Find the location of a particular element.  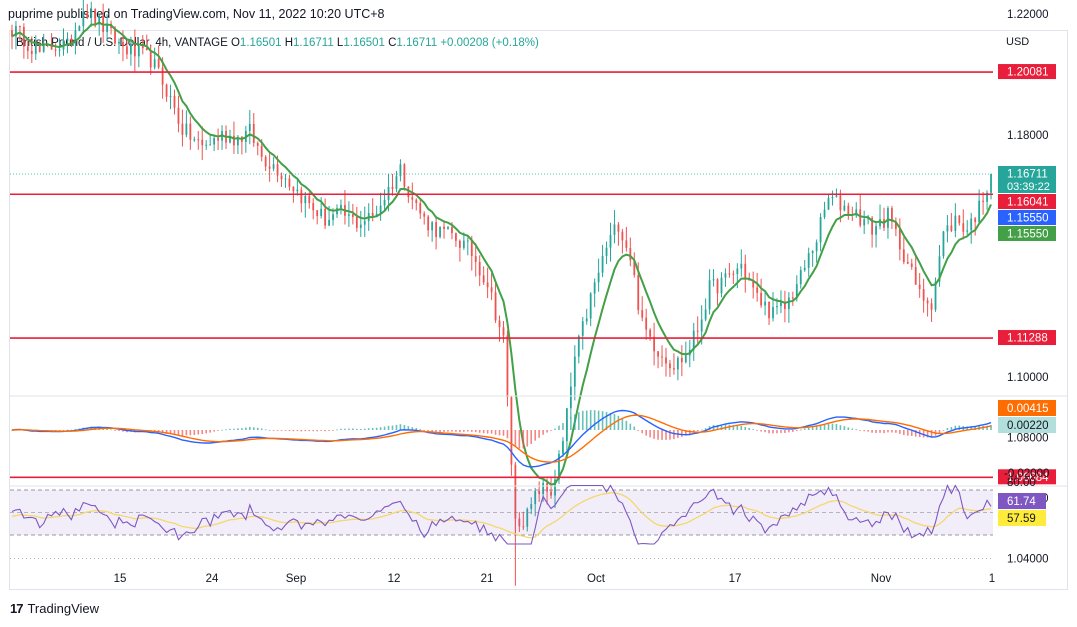

price-label: 1.06684 is located at coordinates (1028, 478).